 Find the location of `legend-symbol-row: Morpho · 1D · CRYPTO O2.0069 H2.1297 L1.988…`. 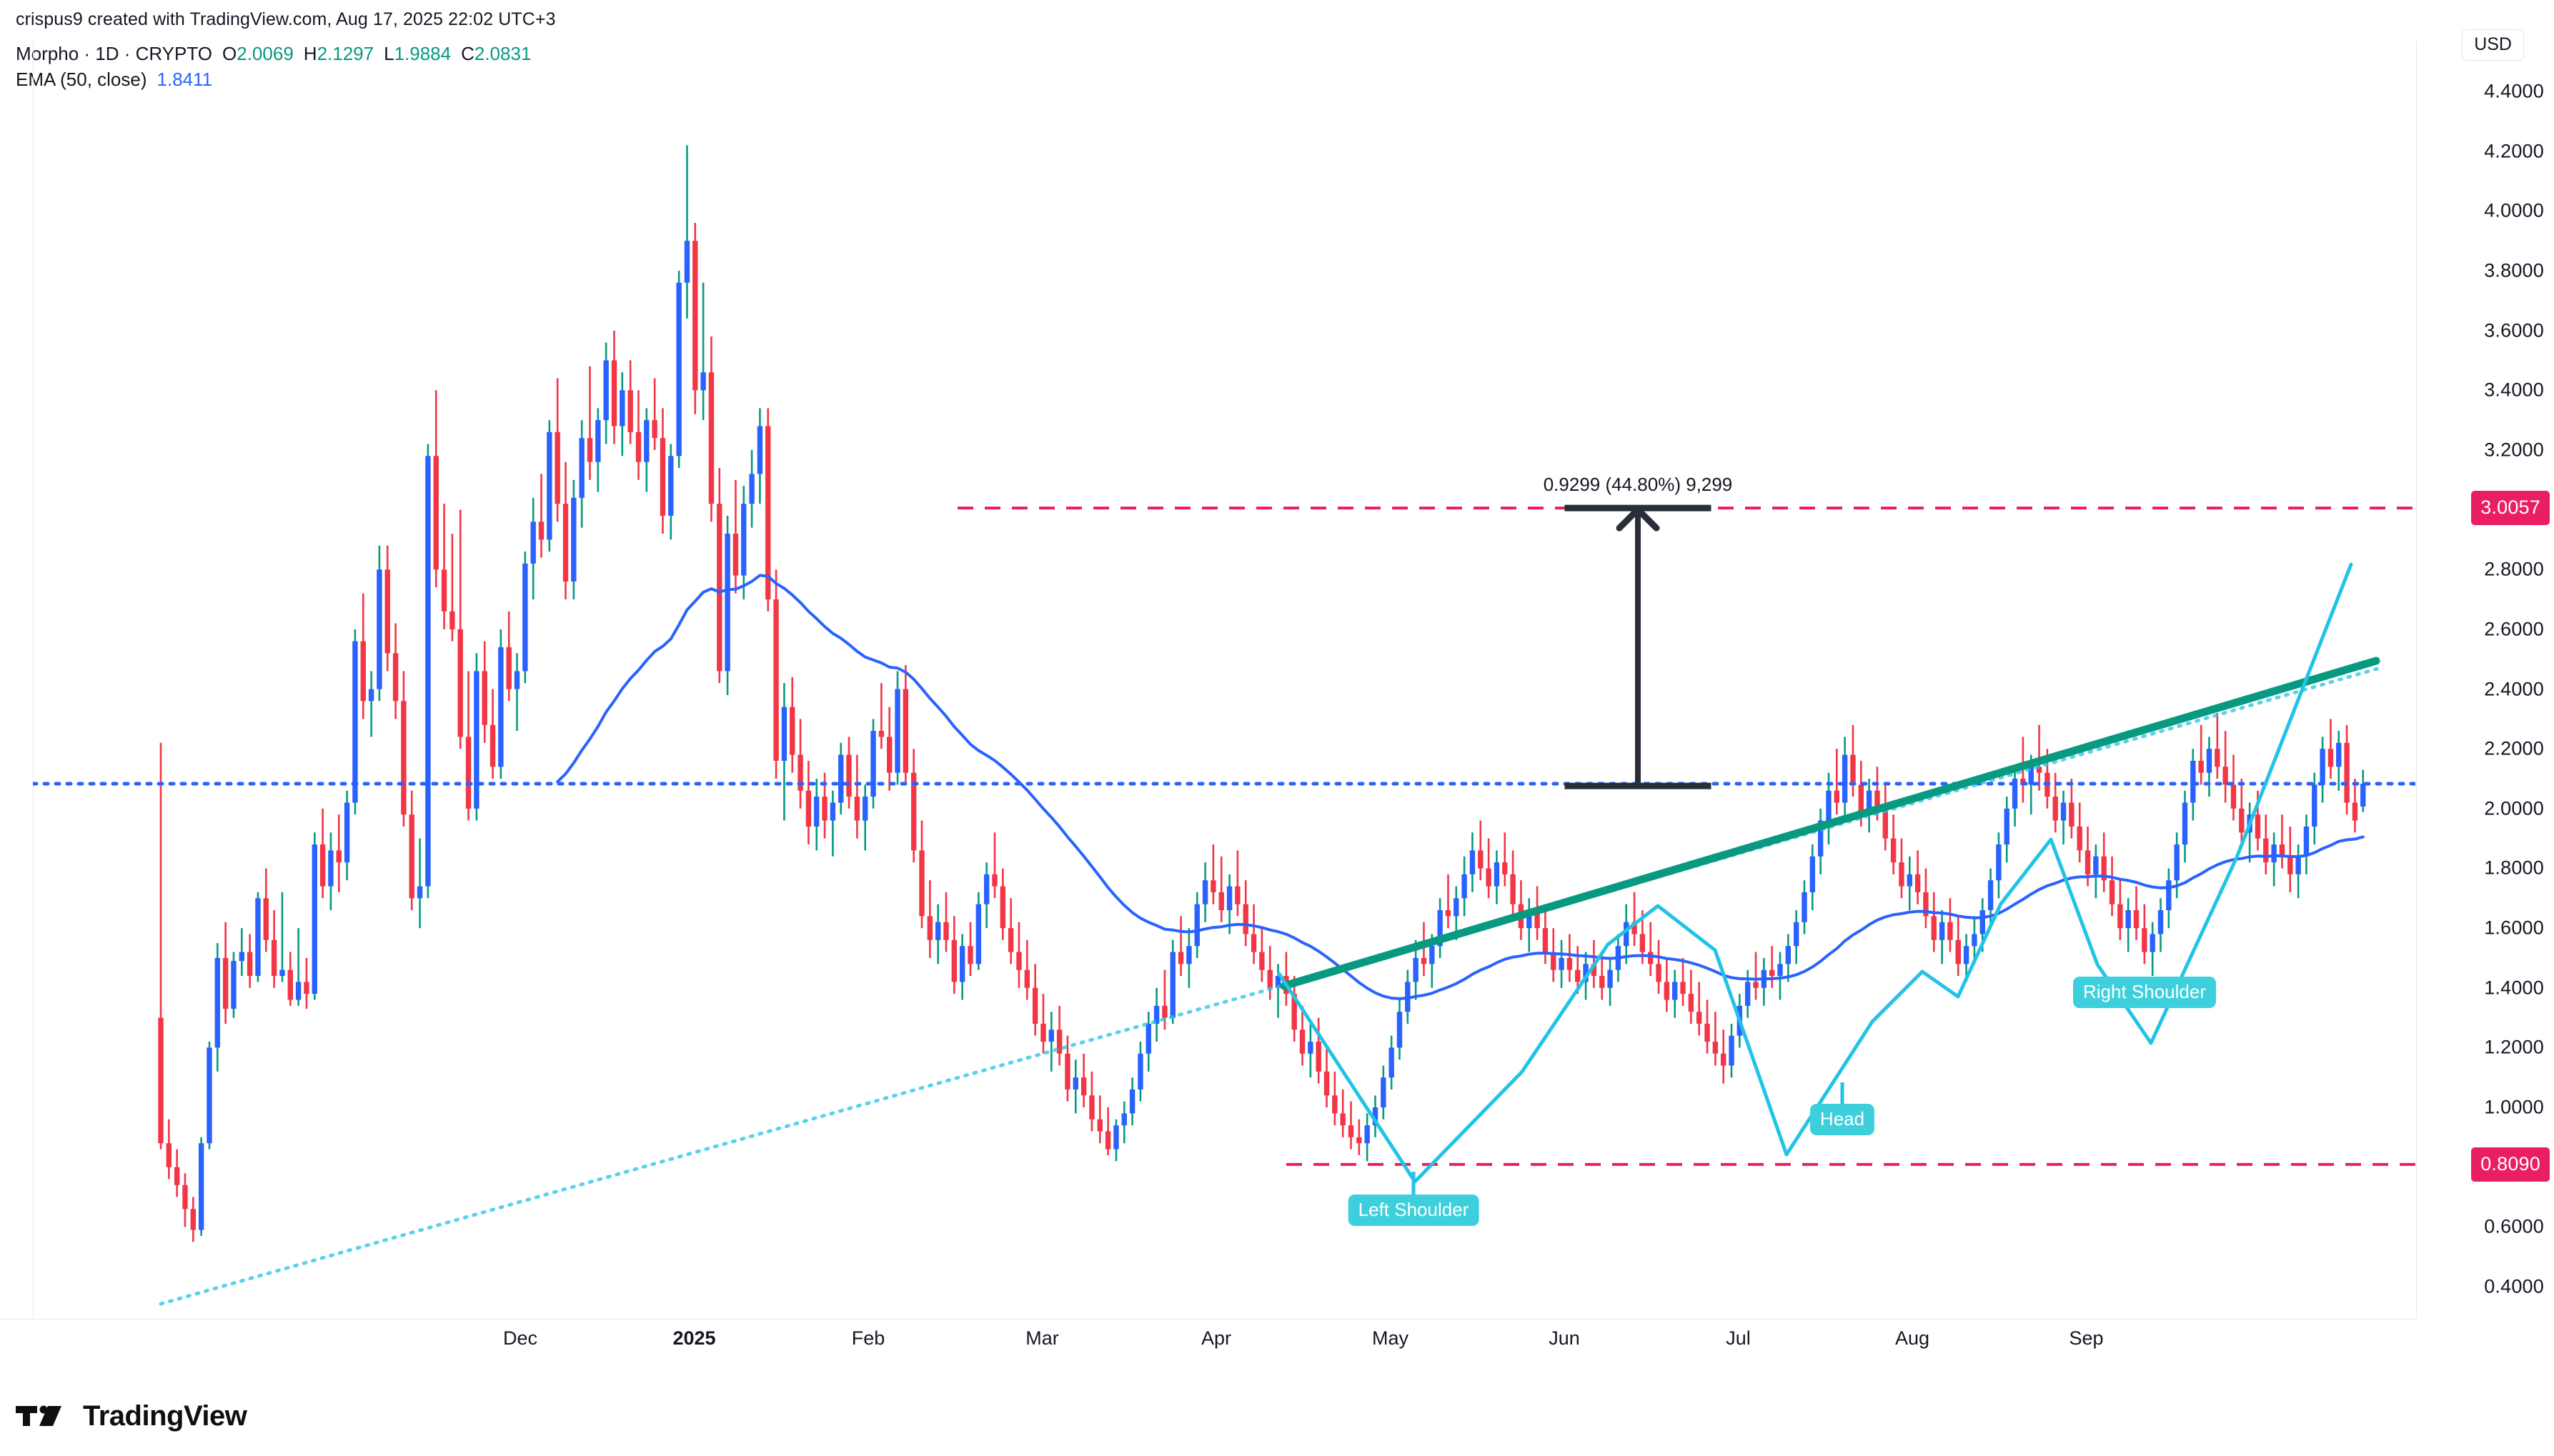

legend-symbol-row: Morpho · 1D · CRYPTO O2.0069 H2.1297 L1.988… is located at coordinates (273, 54).